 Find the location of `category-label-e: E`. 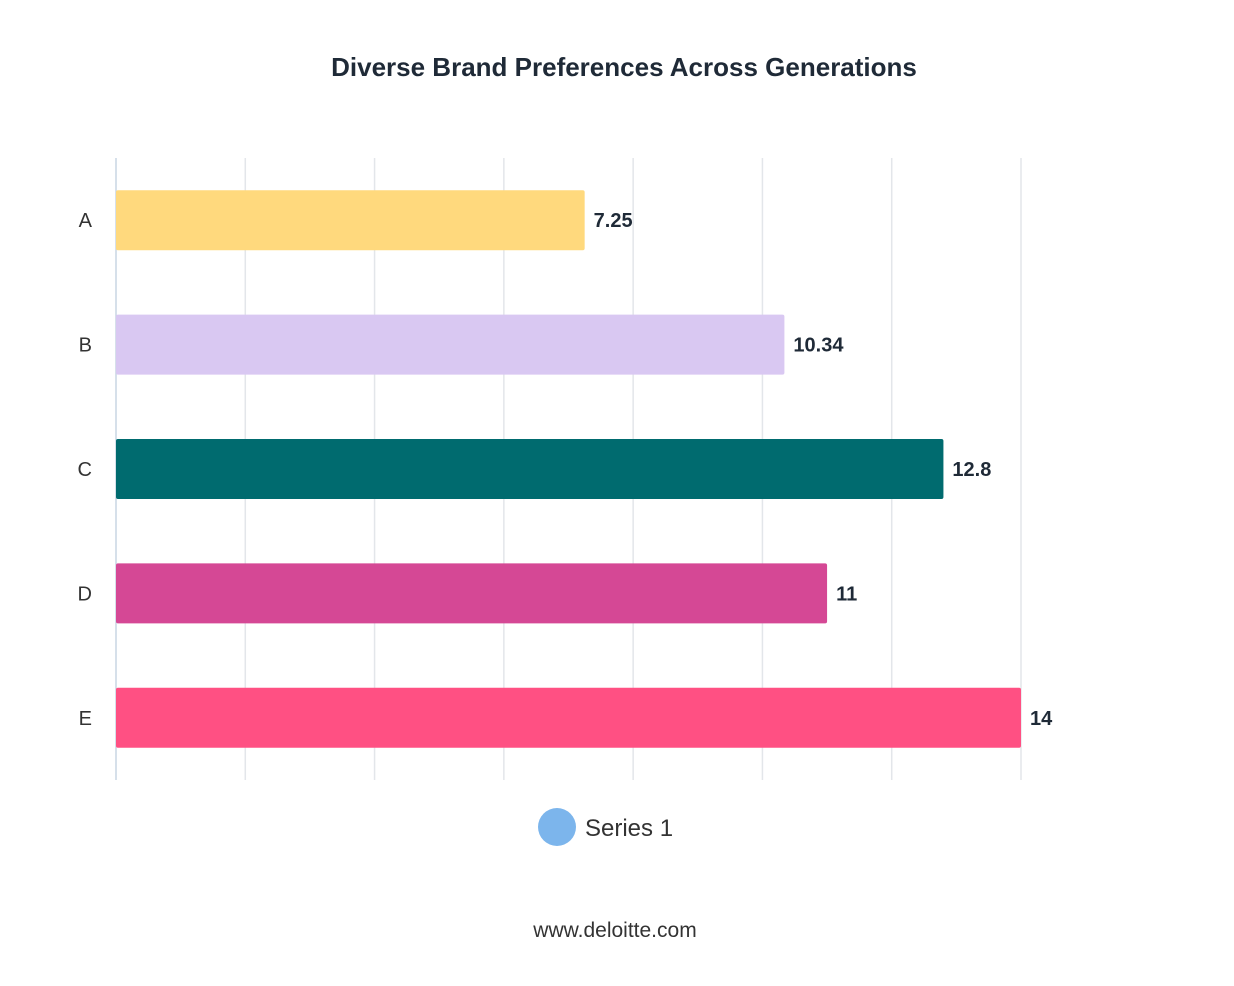

category-label-e: E is located at coordinates (85, 719).